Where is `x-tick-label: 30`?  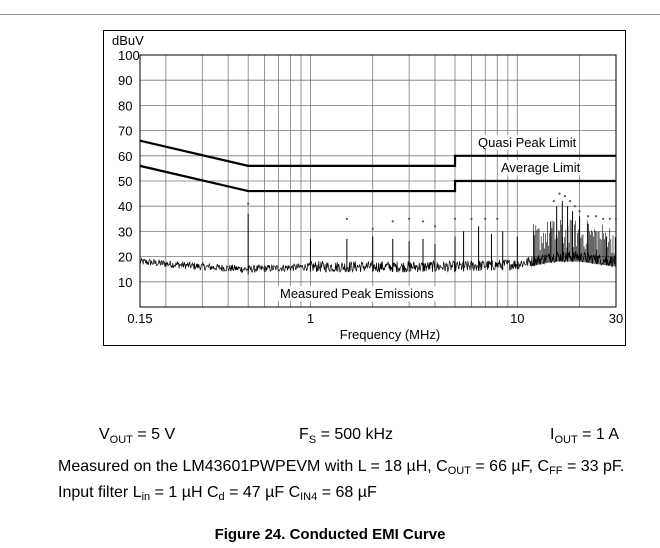 x-tick-label: 30 is located at coordinates (616, 318).